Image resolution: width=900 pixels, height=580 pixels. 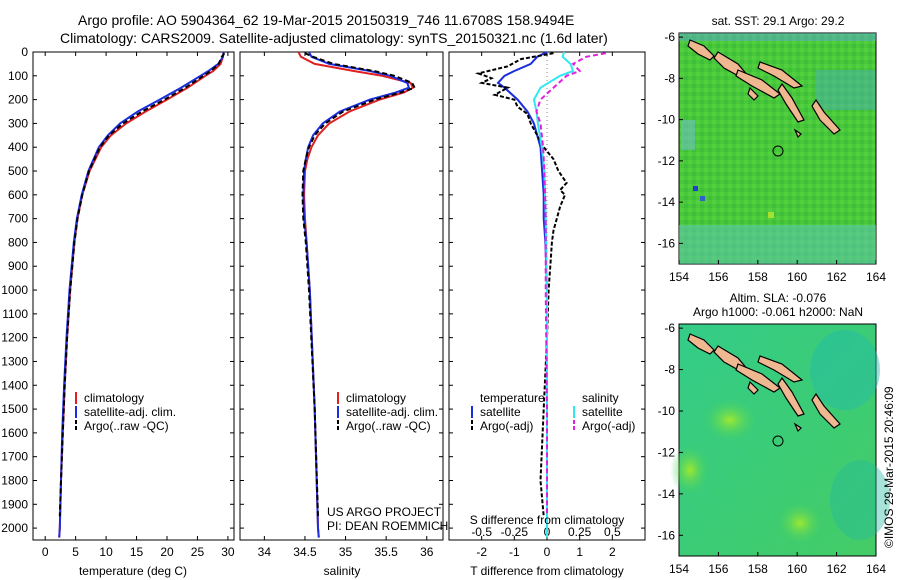 I want to click on temperature-xlabel: temperature (deg C), so click(x=133, y=571).